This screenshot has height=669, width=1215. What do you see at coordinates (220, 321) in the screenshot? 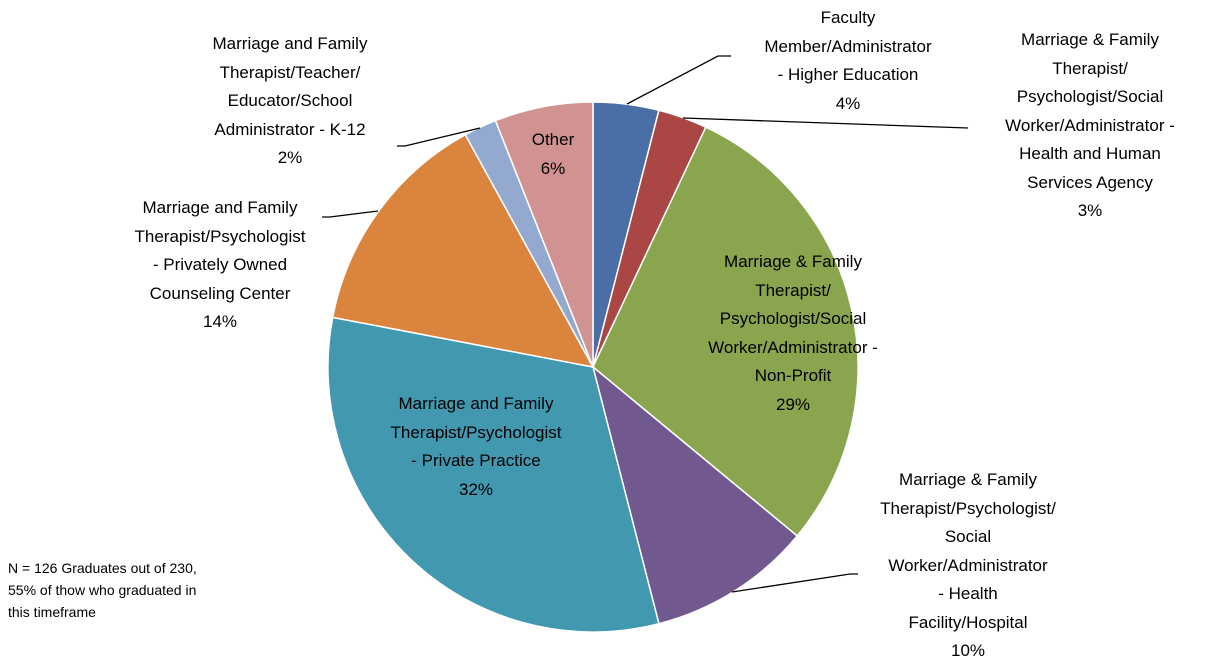
I see `value-label: 14%` at bounding box center [220, 321].